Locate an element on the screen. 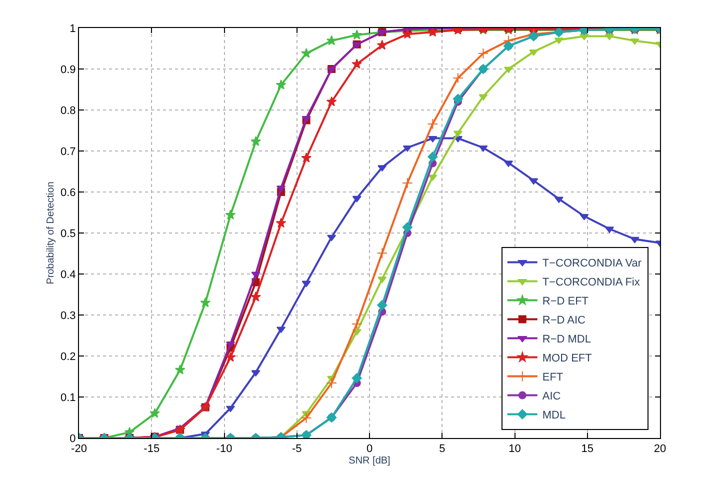  x-tick-label: -10 is located at coordinates (224, 449).